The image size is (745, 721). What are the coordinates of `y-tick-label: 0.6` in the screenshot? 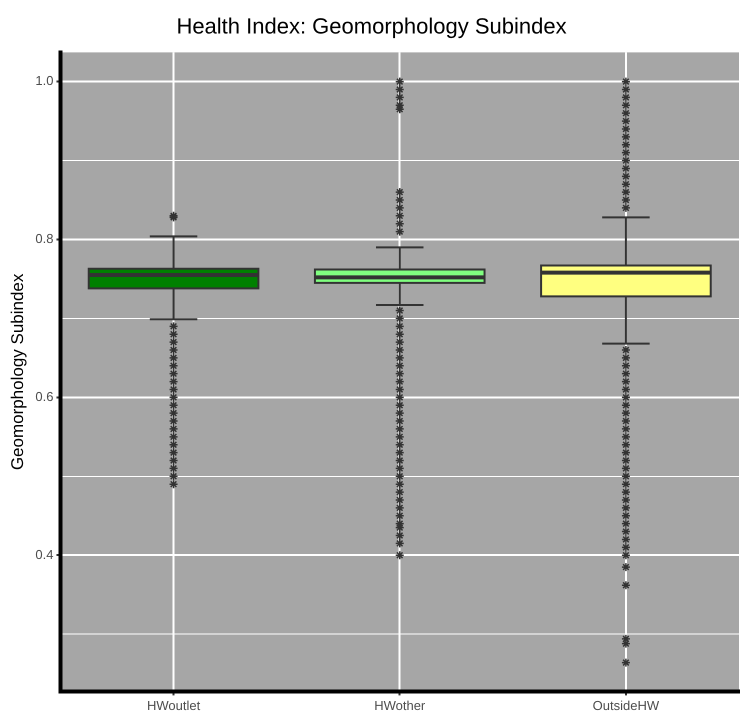 It's located at (44, 396).